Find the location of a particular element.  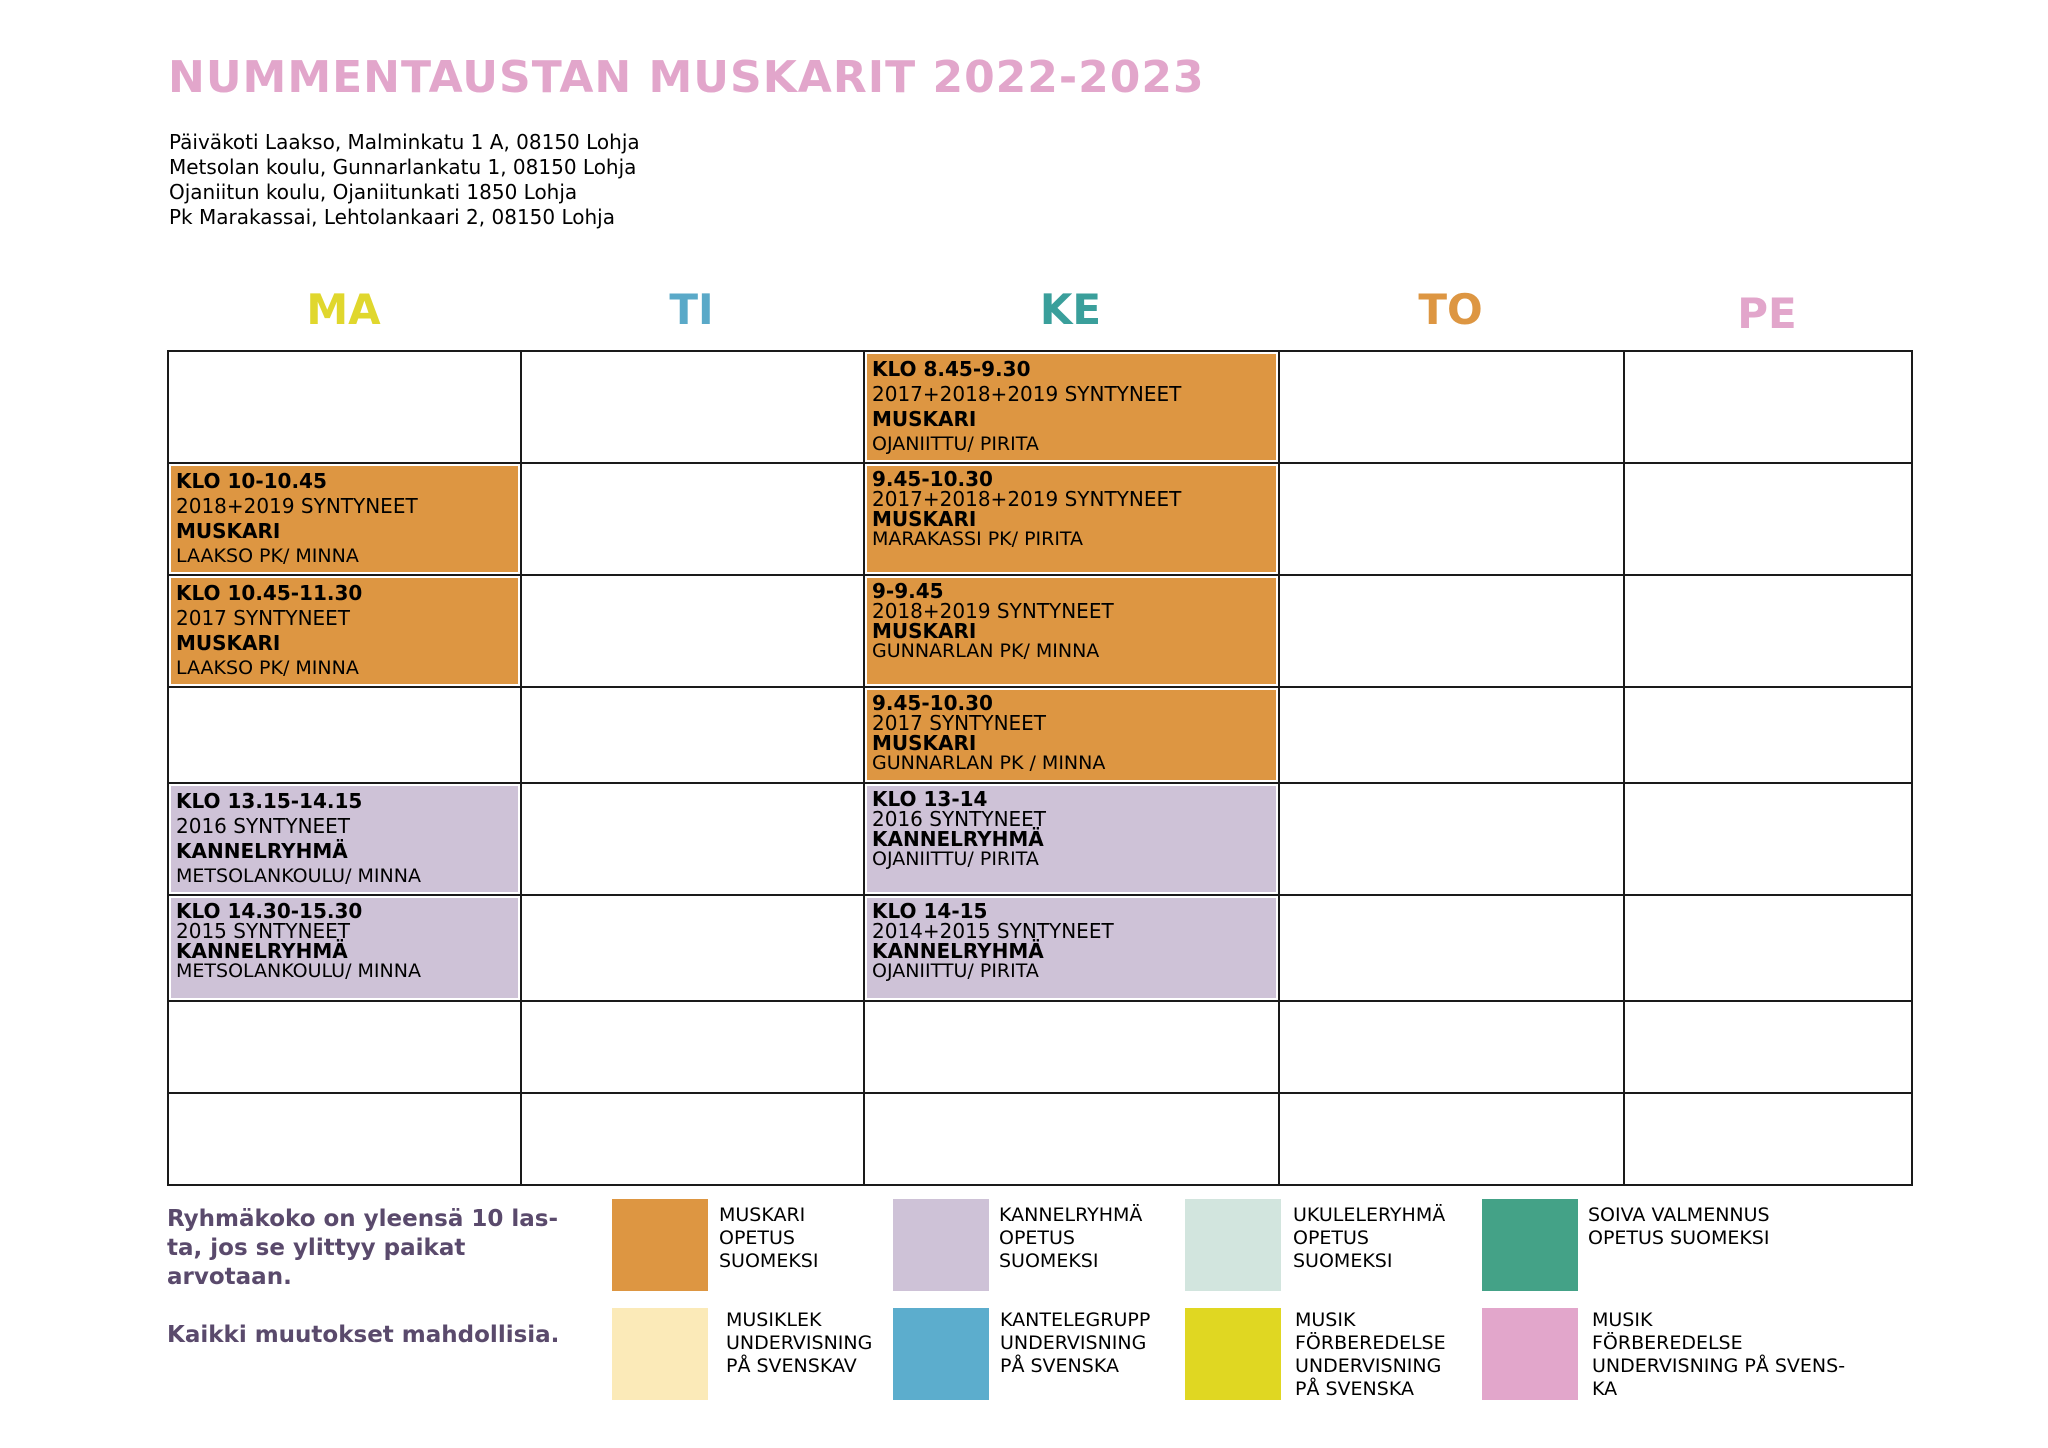

class-age: 2017 SYNTYNEET is located at coordinates (959, 723).